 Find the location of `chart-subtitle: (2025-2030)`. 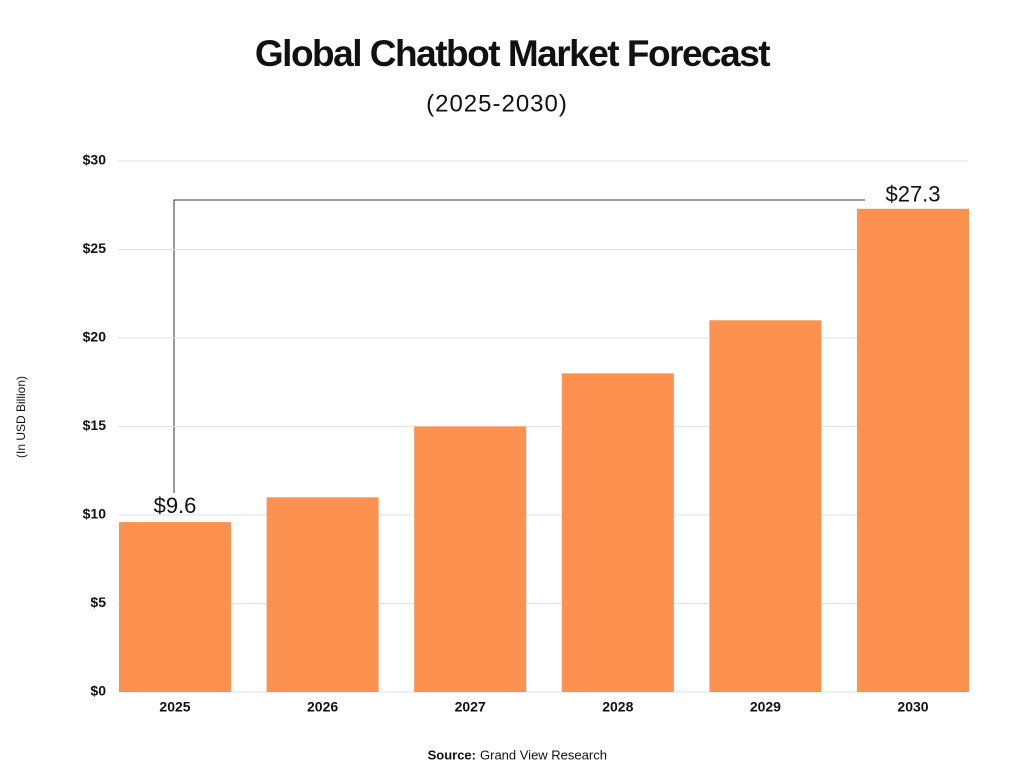

chart-subtitle: (2025-2030) is located at coordinates (497, 103).